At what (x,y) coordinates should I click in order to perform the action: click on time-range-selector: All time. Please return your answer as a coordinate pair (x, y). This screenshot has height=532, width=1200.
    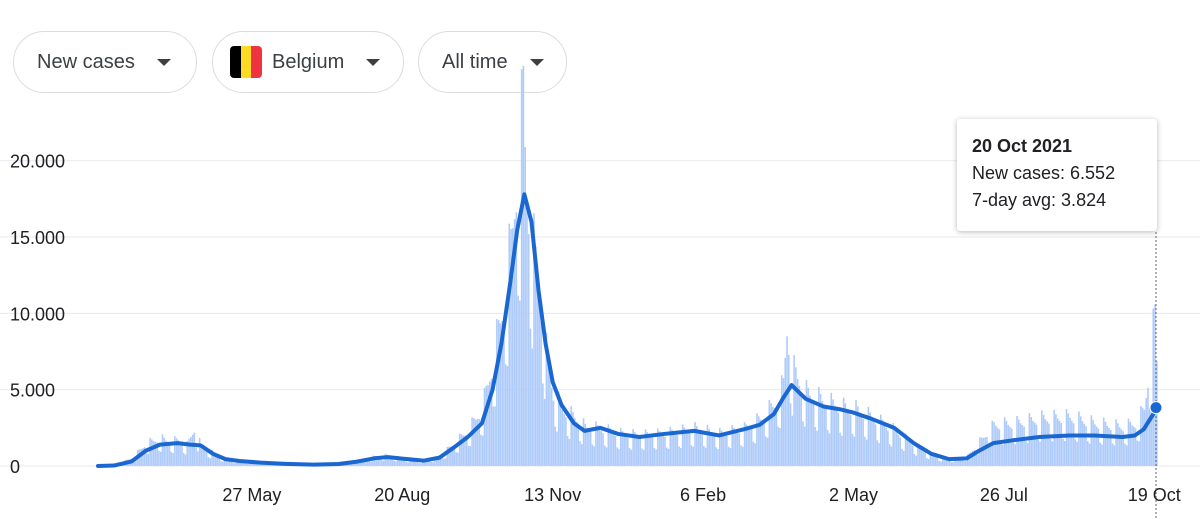
    Looking at the image, I should click on (492, 62).